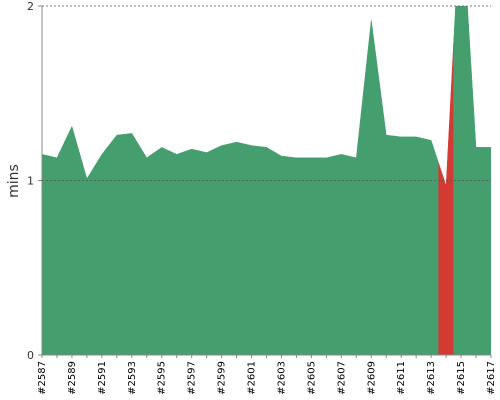 The width and height of the screenshot is (500, 400). I want to click on x-tick-label: #2589, so click(72, 378).